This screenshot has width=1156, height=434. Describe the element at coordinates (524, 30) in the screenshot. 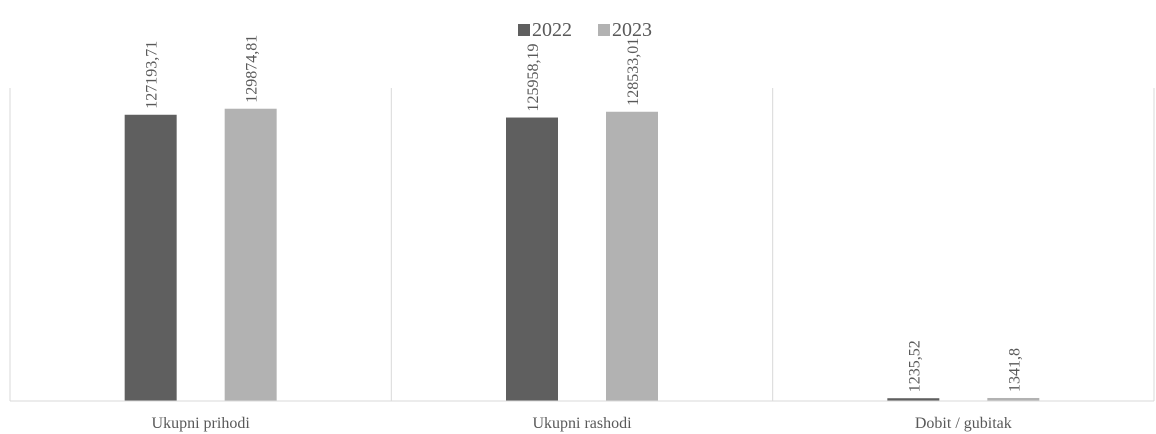

I see `legend-swatch-2022` at that location.